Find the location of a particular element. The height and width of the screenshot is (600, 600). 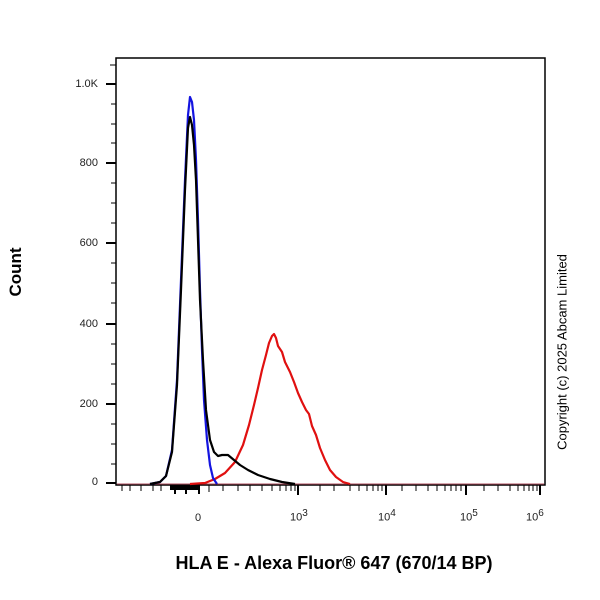

x-axis-ticks is located at coordinates (331, 490).